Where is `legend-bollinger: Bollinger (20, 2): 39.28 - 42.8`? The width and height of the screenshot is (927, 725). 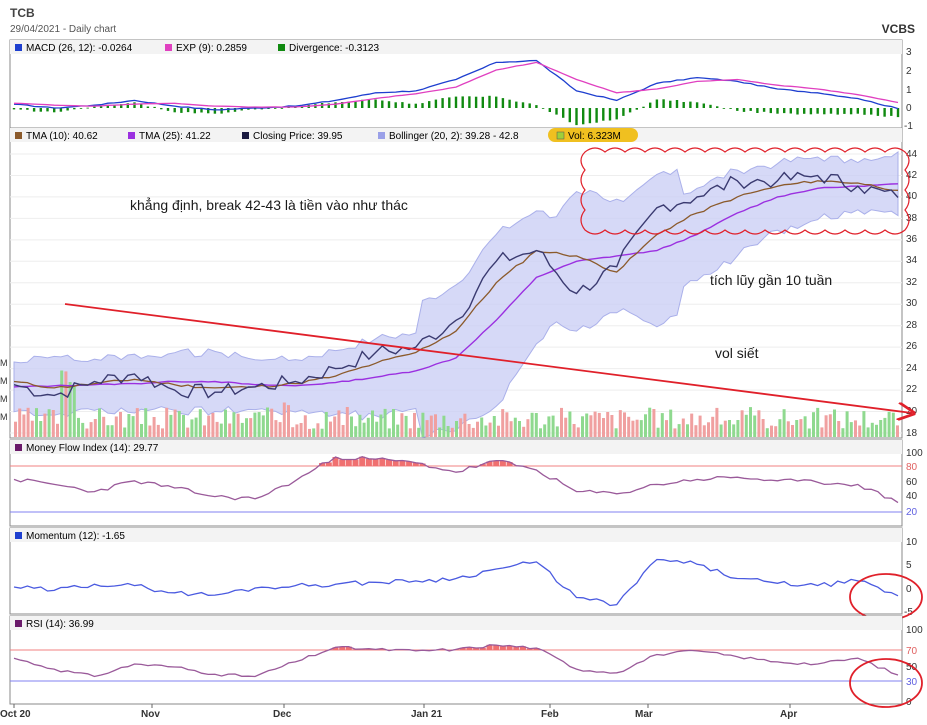 legend-bollinger: Bollinger (20, 2): 39.28 - 42.8 is located at coordinates (454, 136).